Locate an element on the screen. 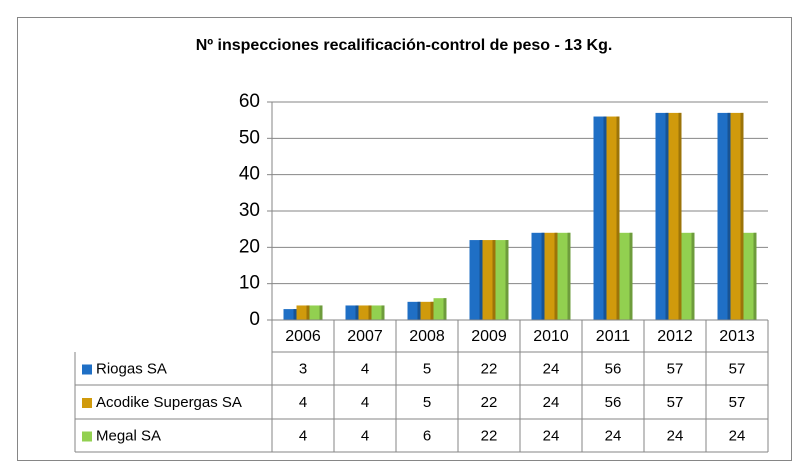  x-tick-label: 2008 is located at coordinates (427, 336).